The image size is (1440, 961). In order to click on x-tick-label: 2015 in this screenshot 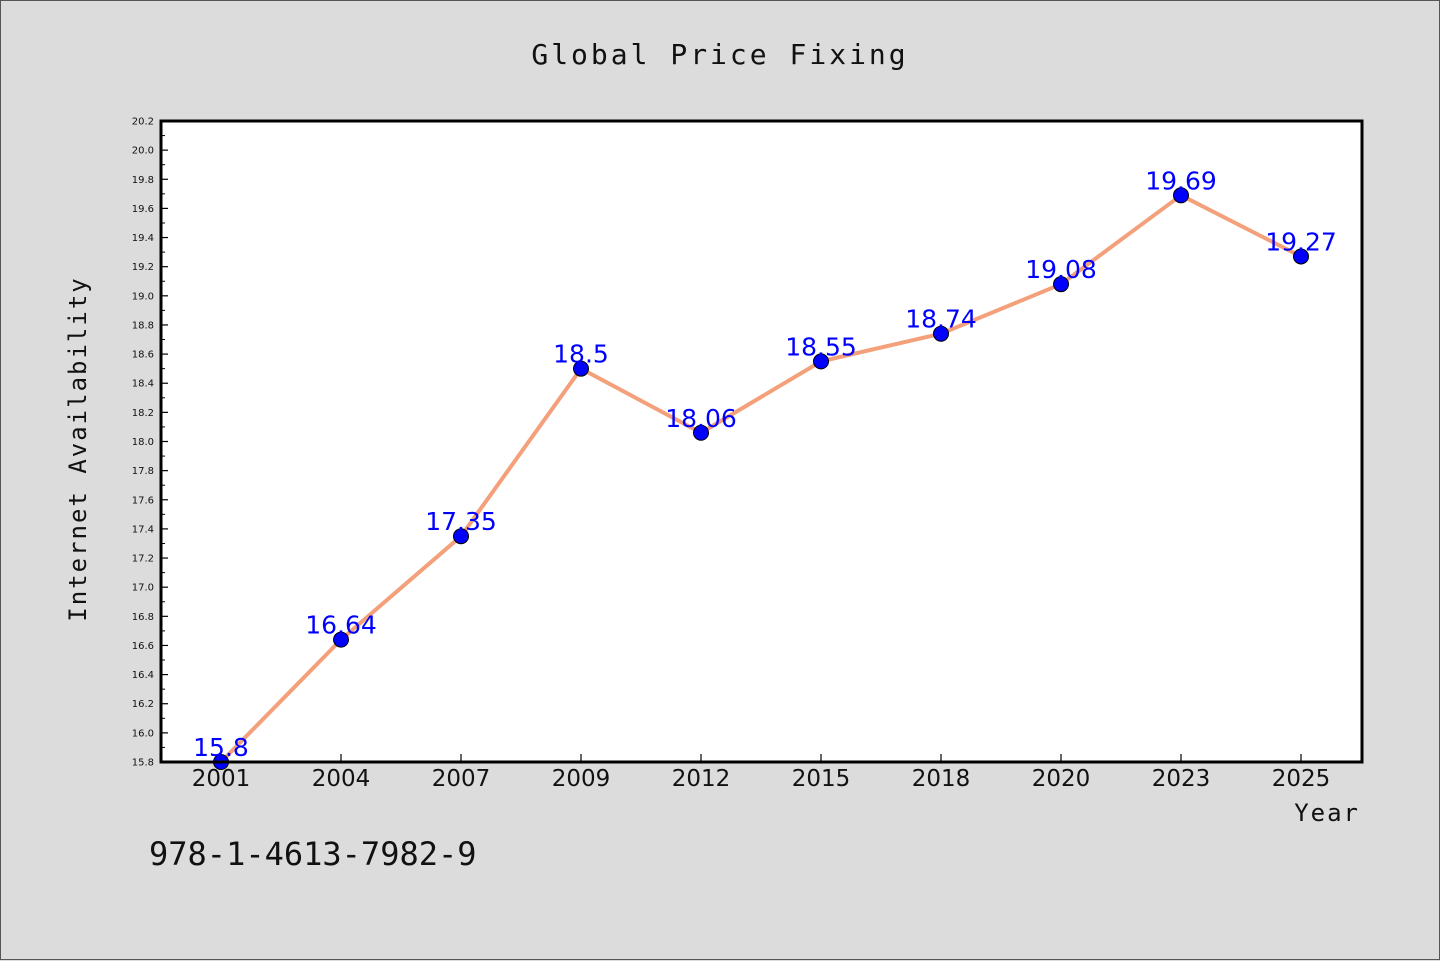, I will do `click(821, 779)`.